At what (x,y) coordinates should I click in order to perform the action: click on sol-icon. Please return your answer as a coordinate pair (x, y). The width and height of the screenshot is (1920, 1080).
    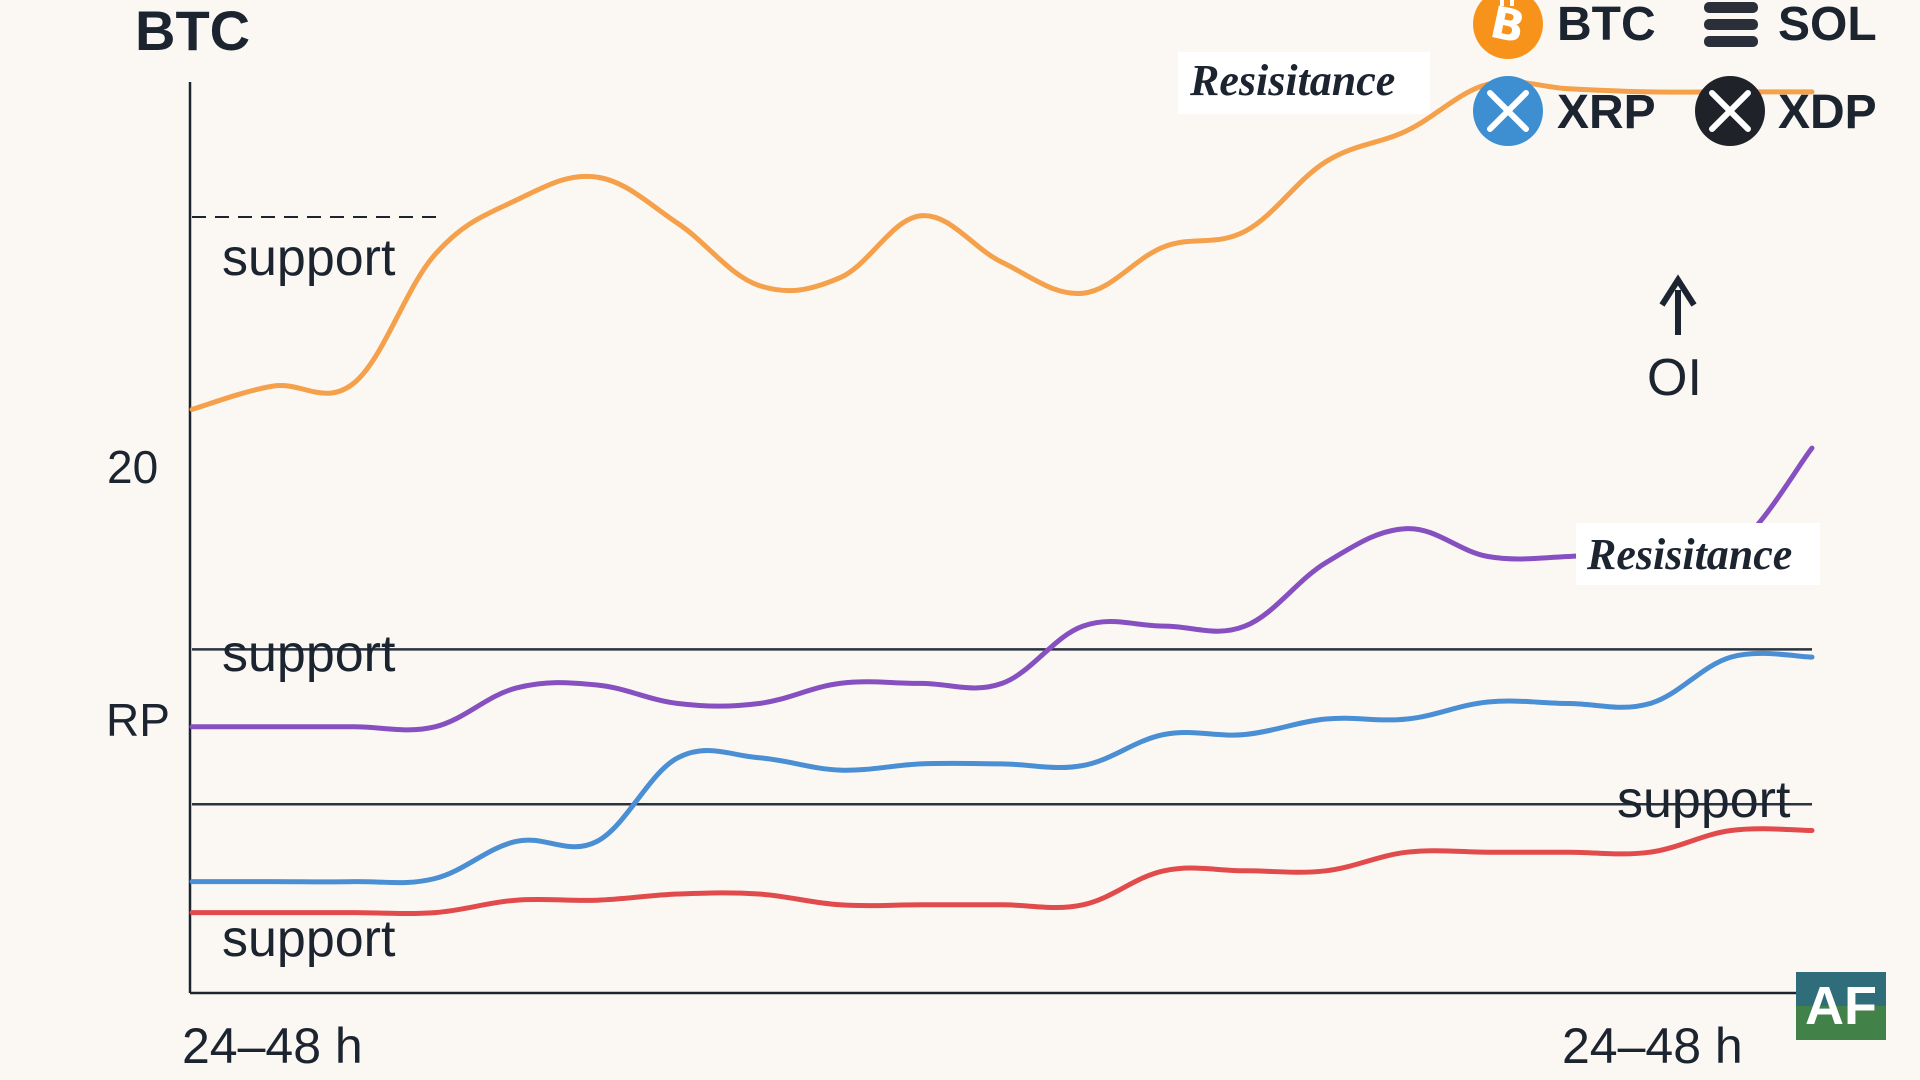
    Looking at the image, I should click on (1731, 24).